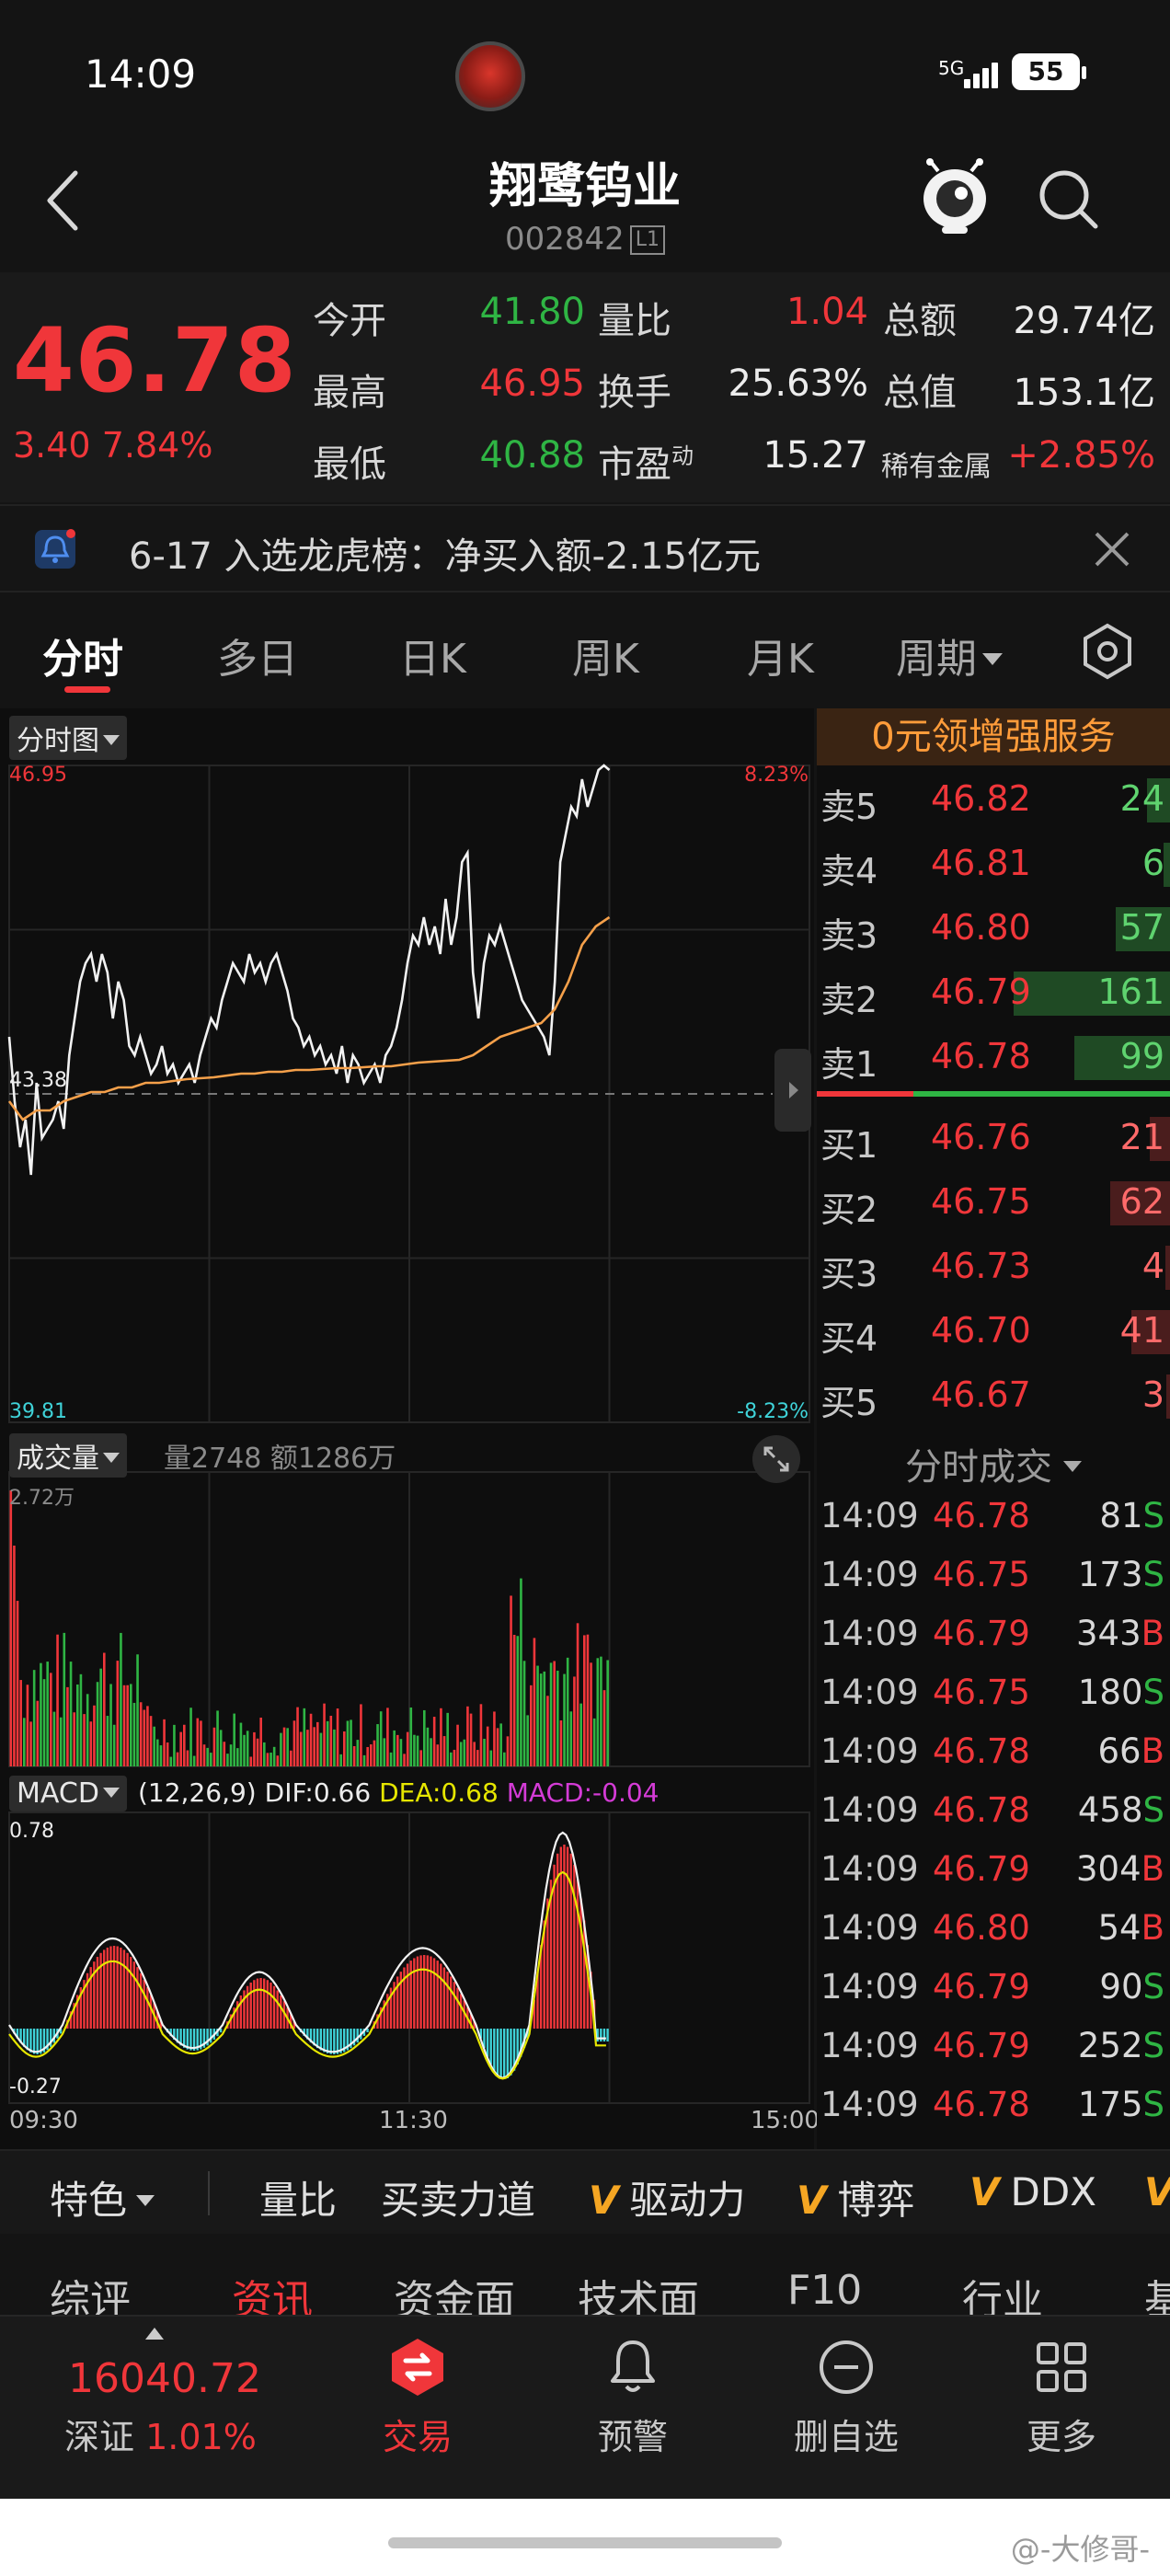  I want to click on bid-row: 买5 46.67 3, so click(993, 1399).